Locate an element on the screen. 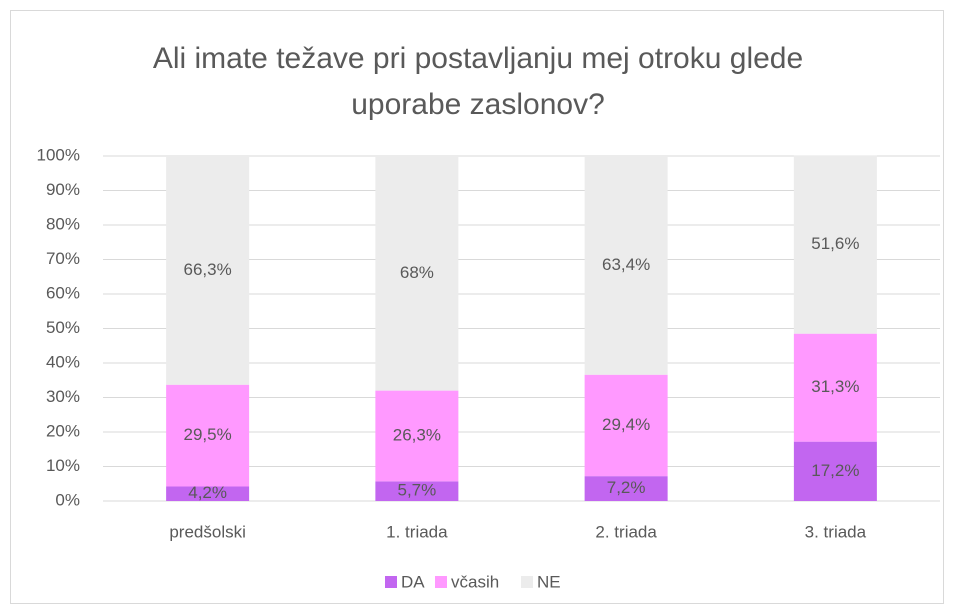 The height and width of the screenshot is (616, 956). y-tick-label: 50% is located at coordinates (63, 327).